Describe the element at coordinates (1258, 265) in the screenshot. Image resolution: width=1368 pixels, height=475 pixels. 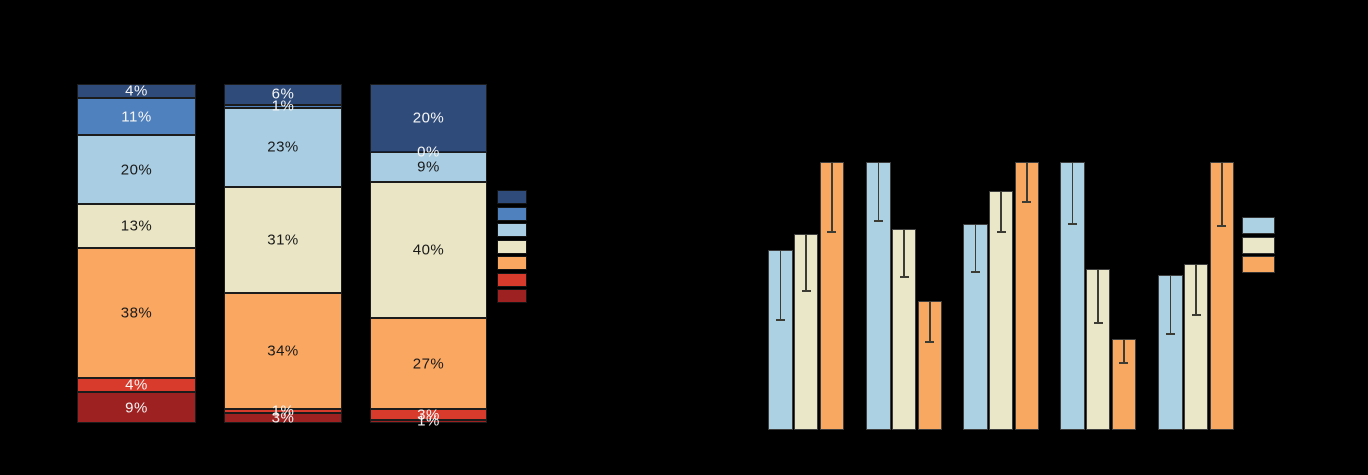
I see `legend-swatch-series-orange` at that location.